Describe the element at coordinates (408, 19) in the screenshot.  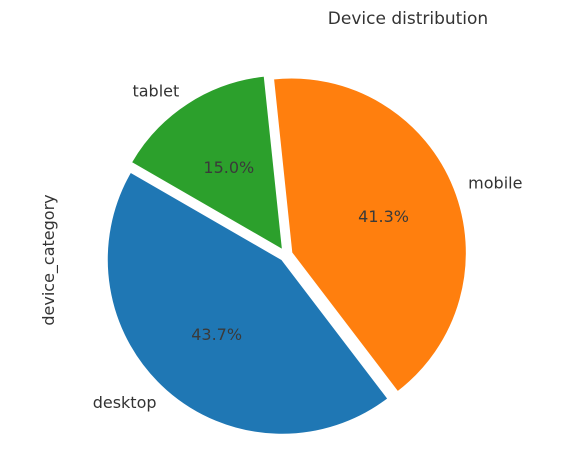
I see `chart-title: Device distribution` at that location.